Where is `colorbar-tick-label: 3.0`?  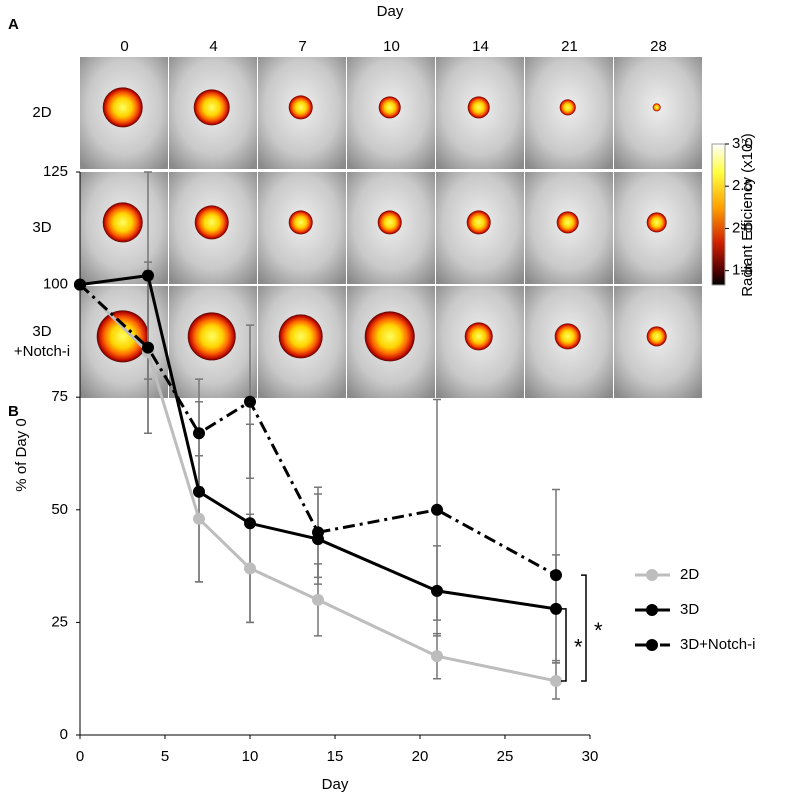
colorbar-tick-label: 3.0 is located at coordinates (742, 143).